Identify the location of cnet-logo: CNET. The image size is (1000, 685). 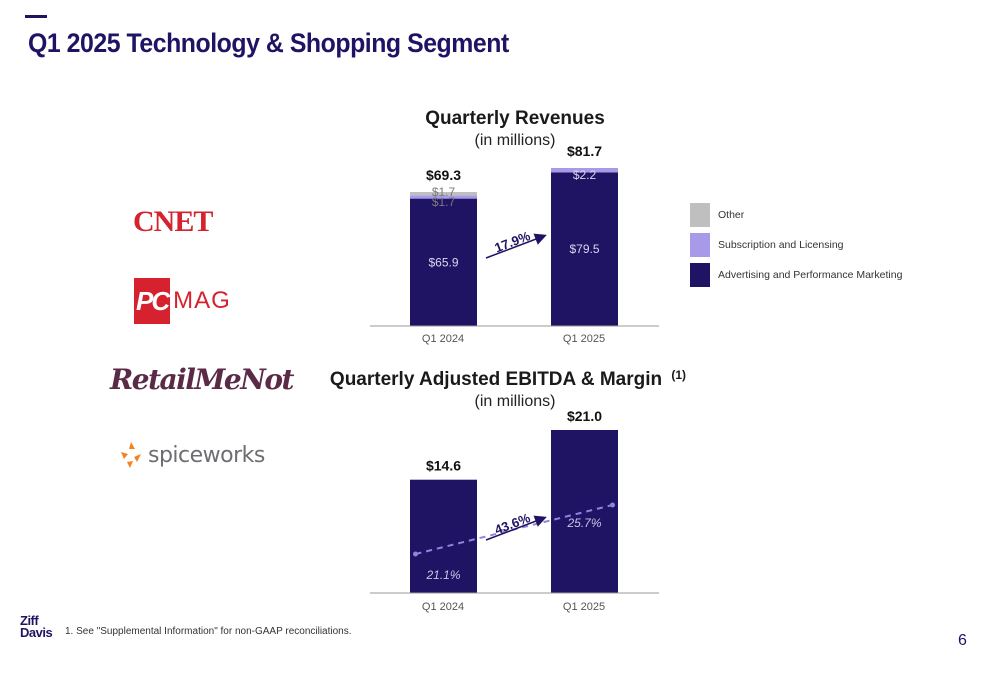
(173, 221).